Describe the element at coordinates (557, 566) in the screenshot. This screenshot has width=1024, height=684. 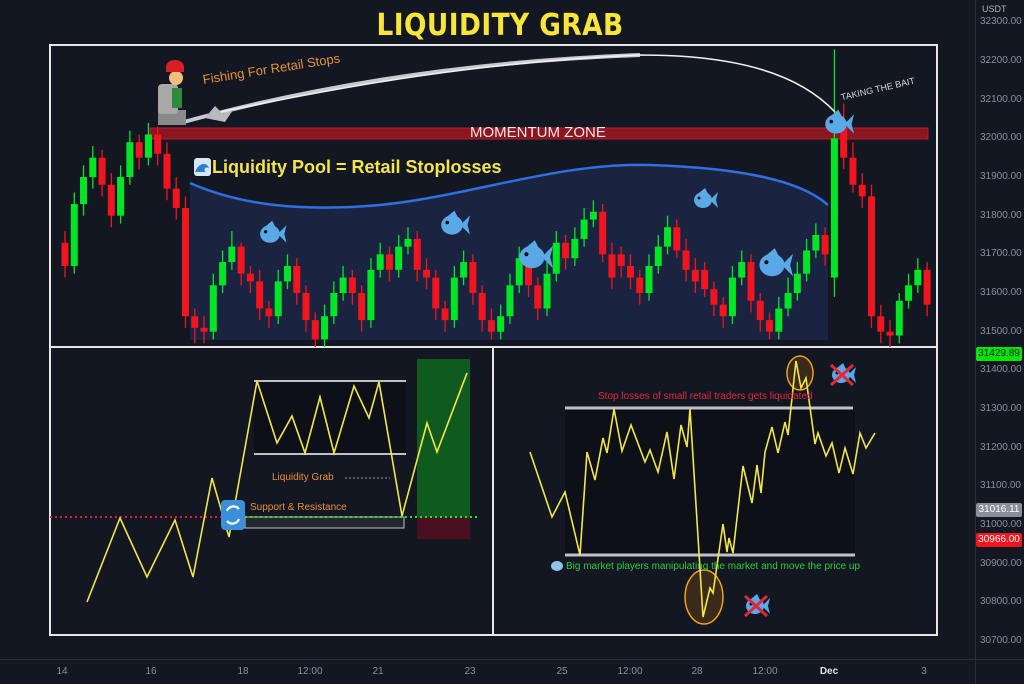
I see `whale-icon` at that location.